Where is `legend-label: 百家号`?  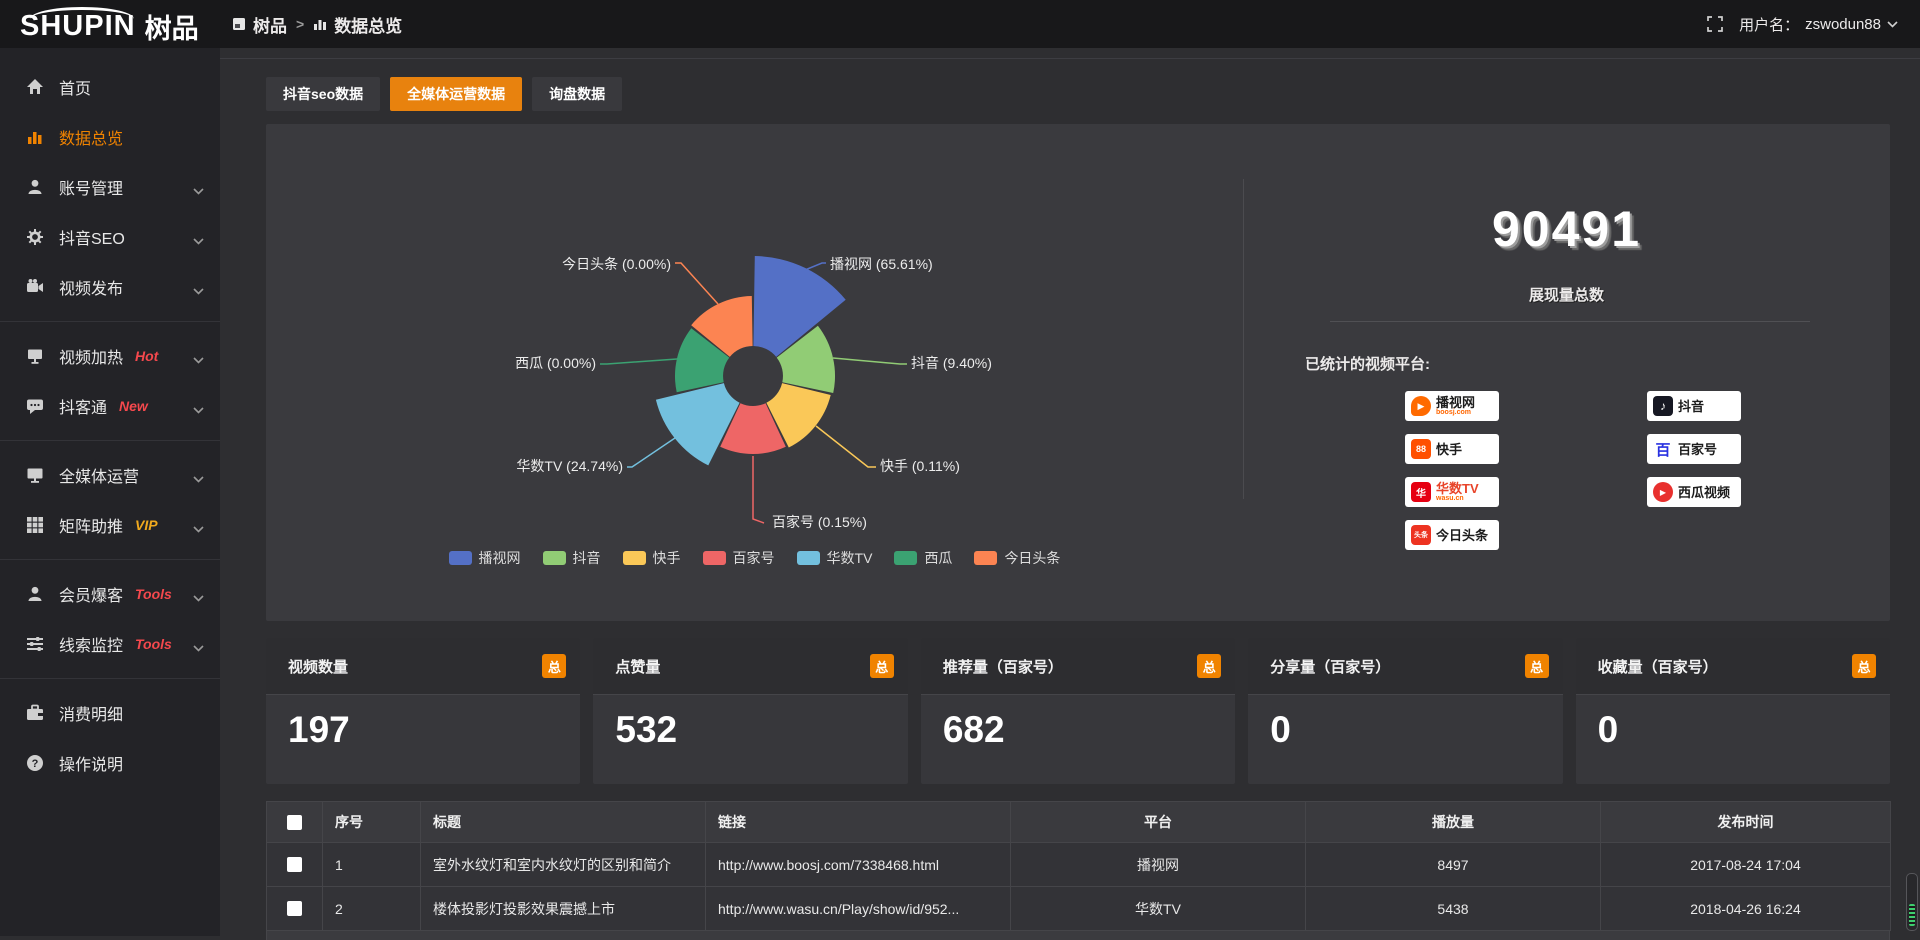
legend-label: 百家号 is located at coordinates (754, 558).